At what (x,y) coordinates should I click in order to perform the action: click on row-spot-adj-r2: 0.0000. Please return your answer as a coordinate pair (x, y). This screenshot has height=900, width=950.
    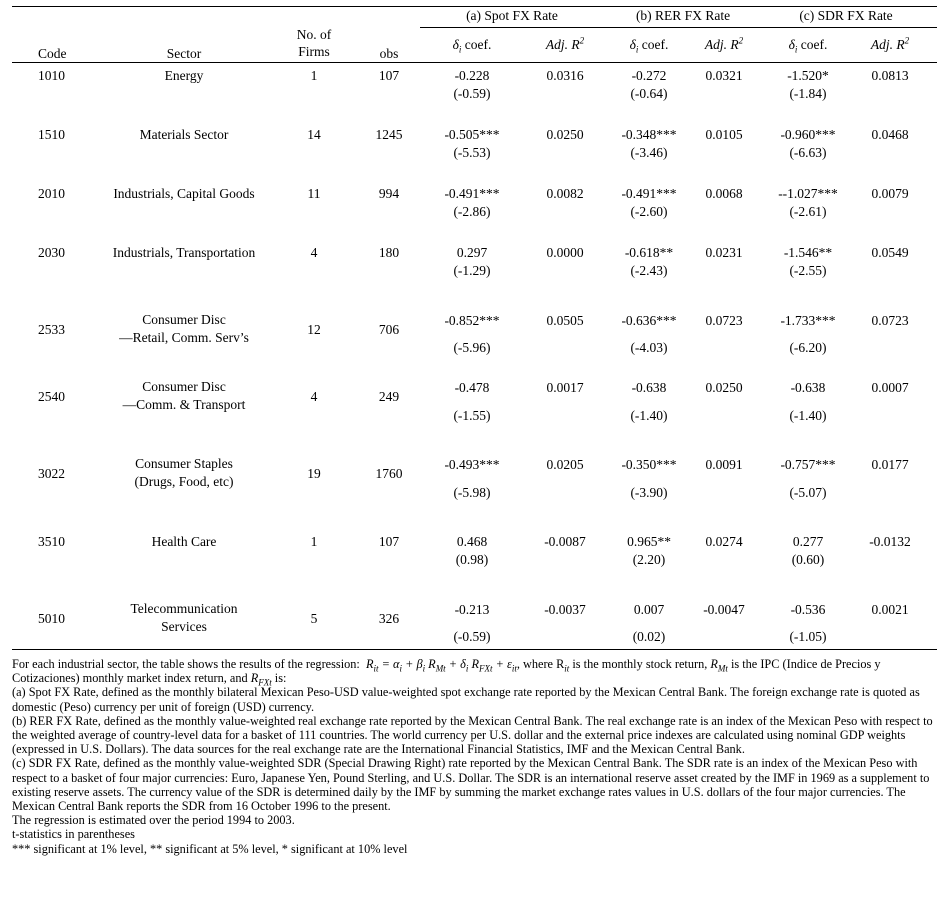
    Looking at the image, I should click on (565, 252).